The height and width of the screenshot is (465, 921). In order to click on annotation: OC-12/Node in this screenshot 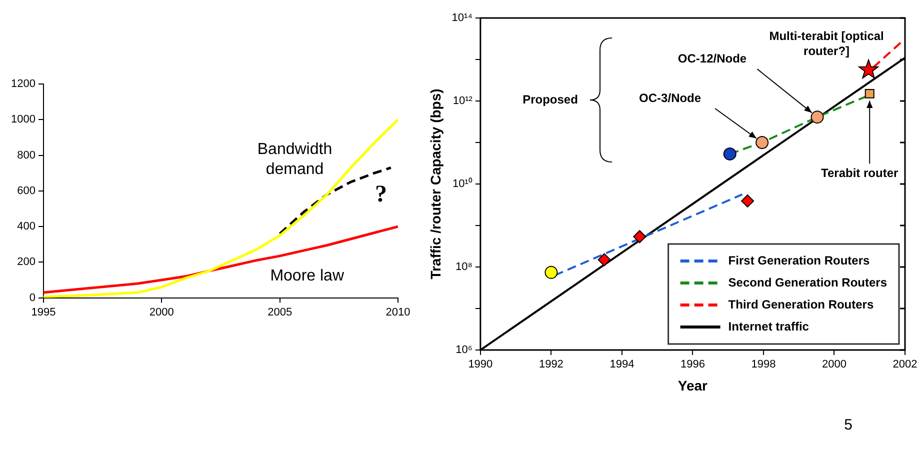, I will do `click(712, 58)`.